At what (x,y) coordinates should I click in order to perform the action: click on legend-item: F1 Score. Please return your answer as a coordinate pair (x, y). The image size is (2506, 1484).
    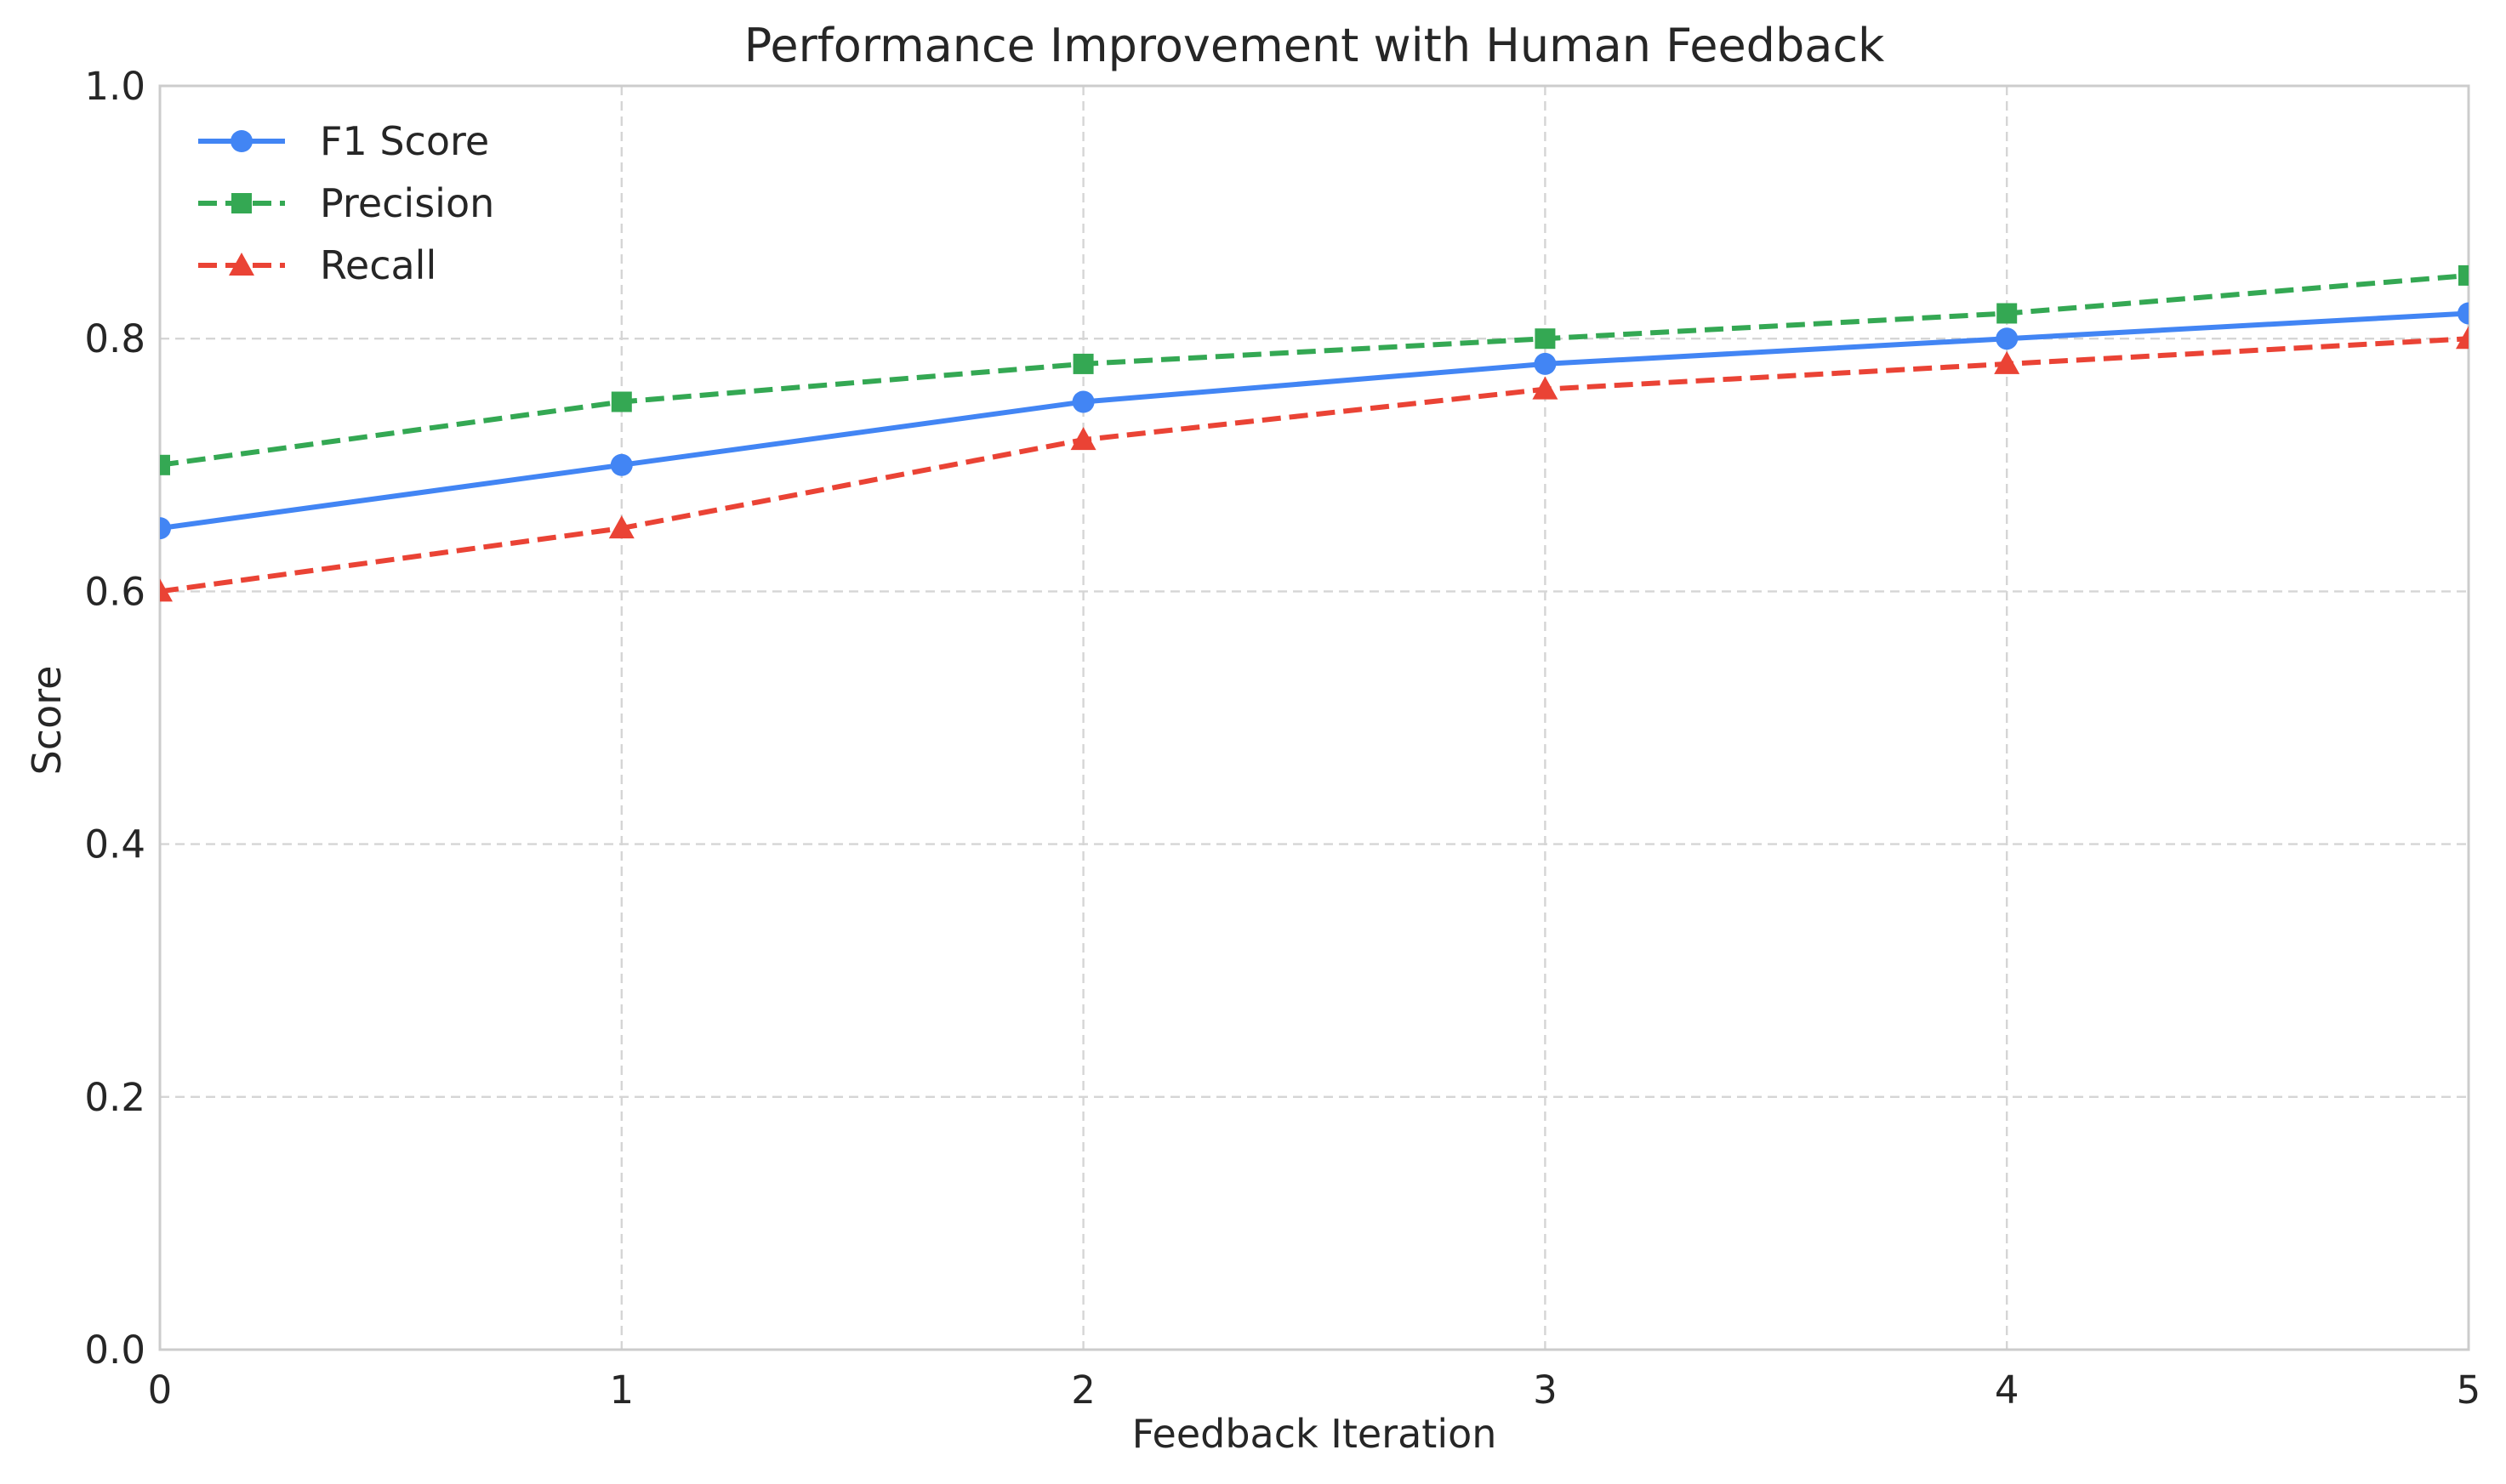
    Looking at the image, I should click on (343, 141).